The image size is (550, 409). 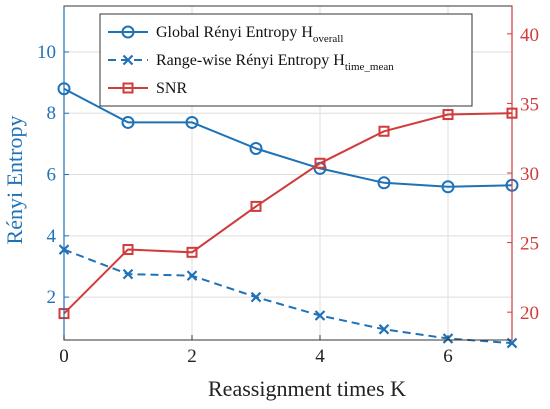 I want to click on y-right-tick-label: 35, so click(x=529, y=104).